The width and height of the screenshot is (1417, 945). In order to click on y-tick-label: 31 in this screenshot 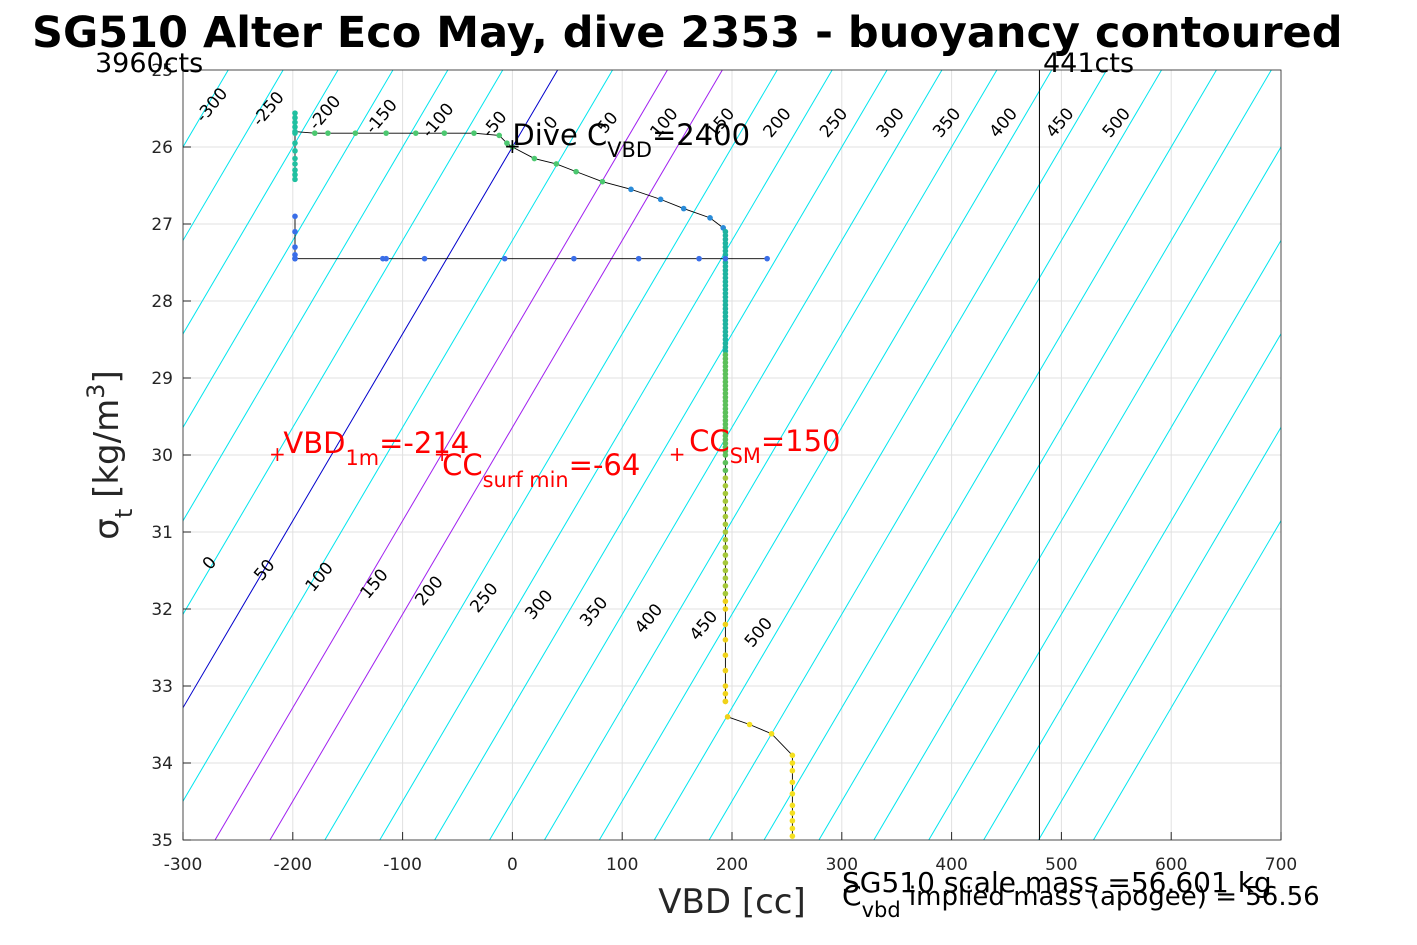, I will do `click(162, 533)`.